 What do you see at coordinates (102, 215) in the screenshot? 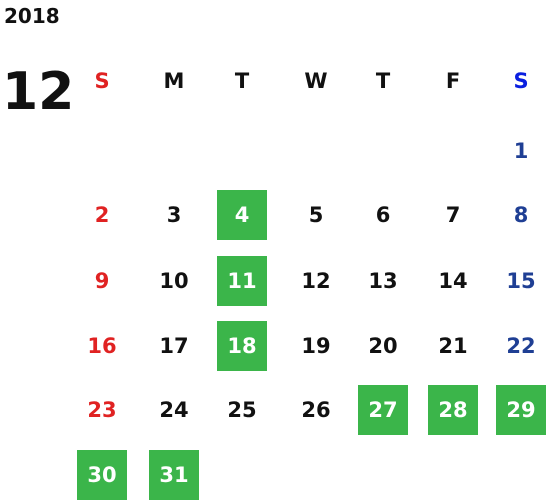
I see `day: 2` at bounding box center [102, 215].